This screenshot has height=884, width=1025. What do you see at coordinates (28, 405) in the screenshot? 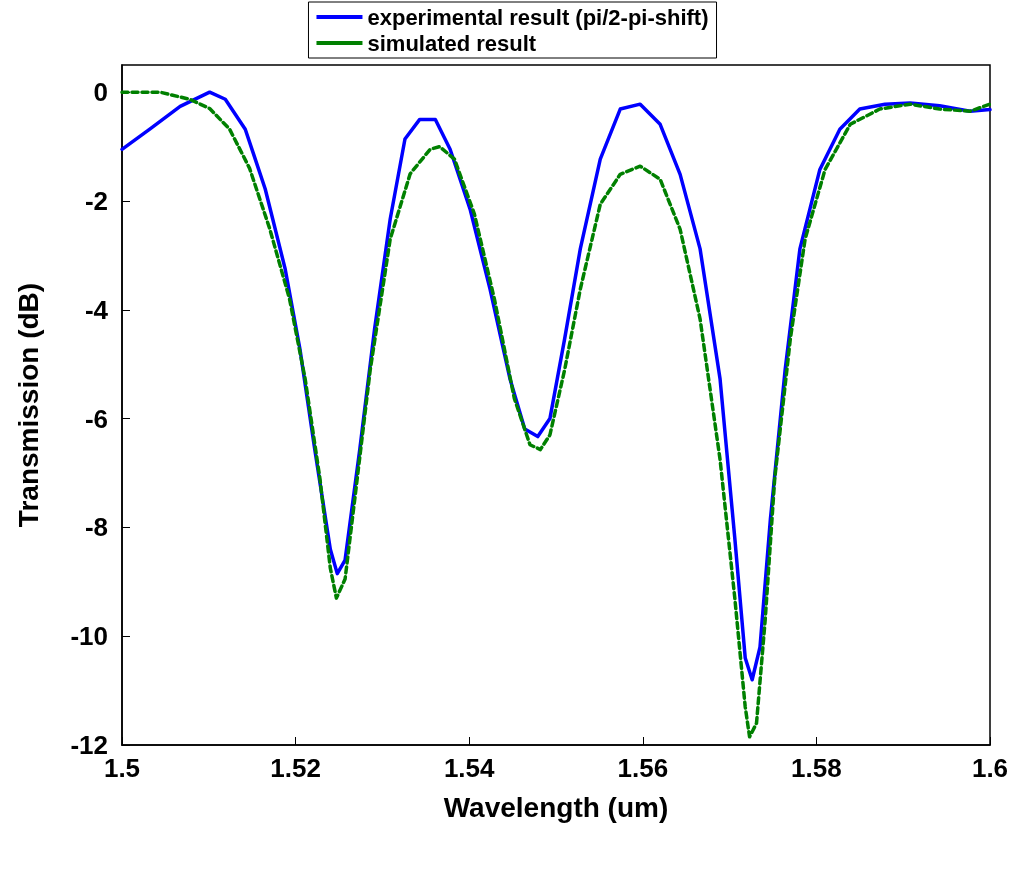
I see `y-axis-title: Transmission (dB)` at bounding box center [28, 405].